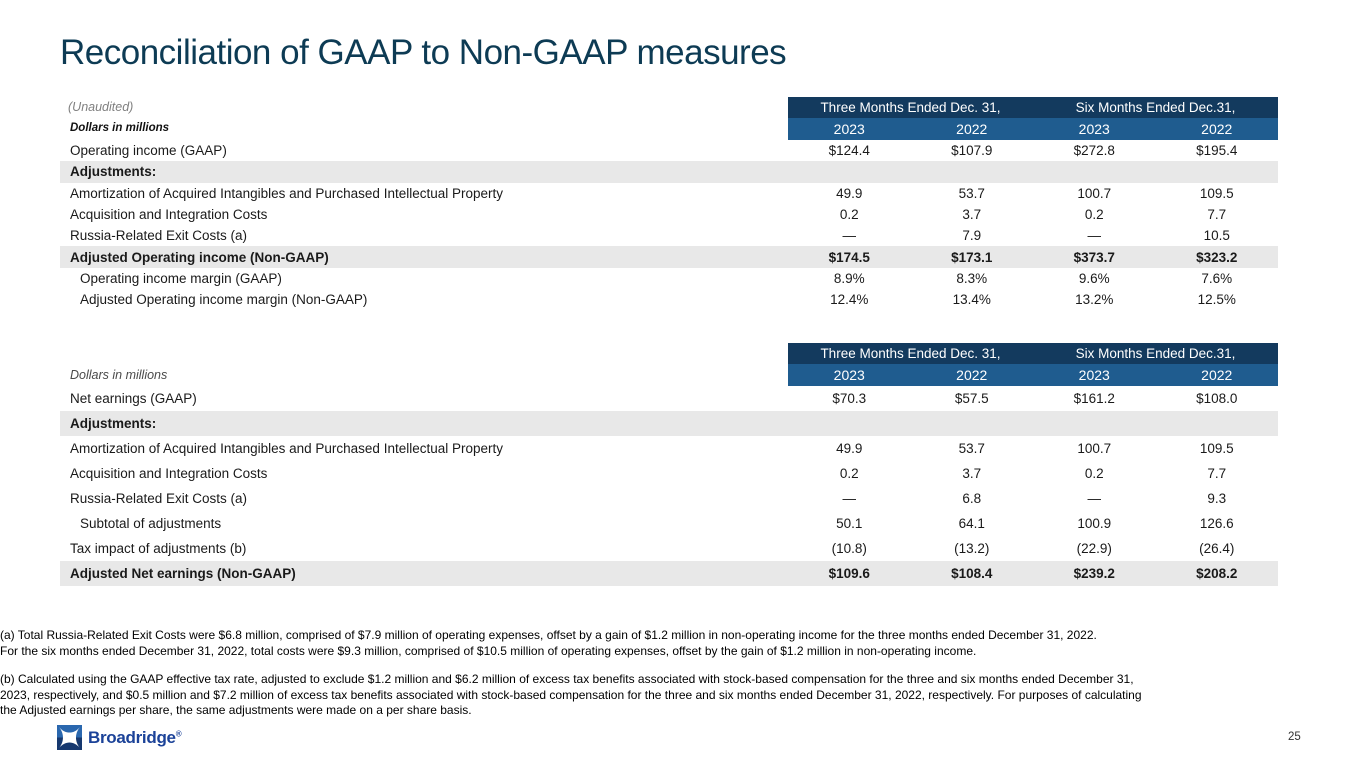  Describe the element at coordinates (135, 737) in the screenshot. I see `broadridge-logo-text: Broadridge®` at that location.